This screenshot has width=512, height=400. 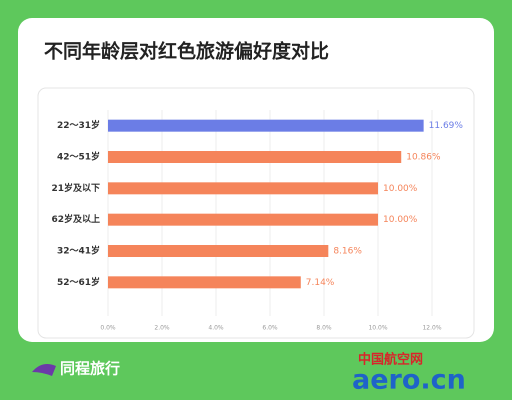 I want to click on y-tick-label: 21岁及以下, so click(x=75, y=188).